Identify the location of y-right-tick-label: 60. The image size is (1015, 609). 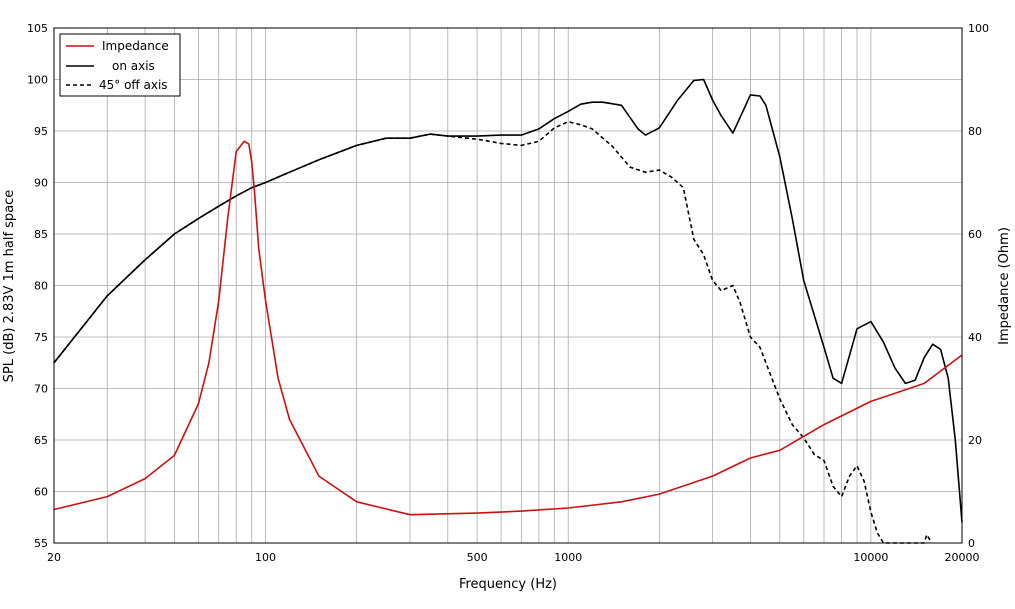
(975, 234).